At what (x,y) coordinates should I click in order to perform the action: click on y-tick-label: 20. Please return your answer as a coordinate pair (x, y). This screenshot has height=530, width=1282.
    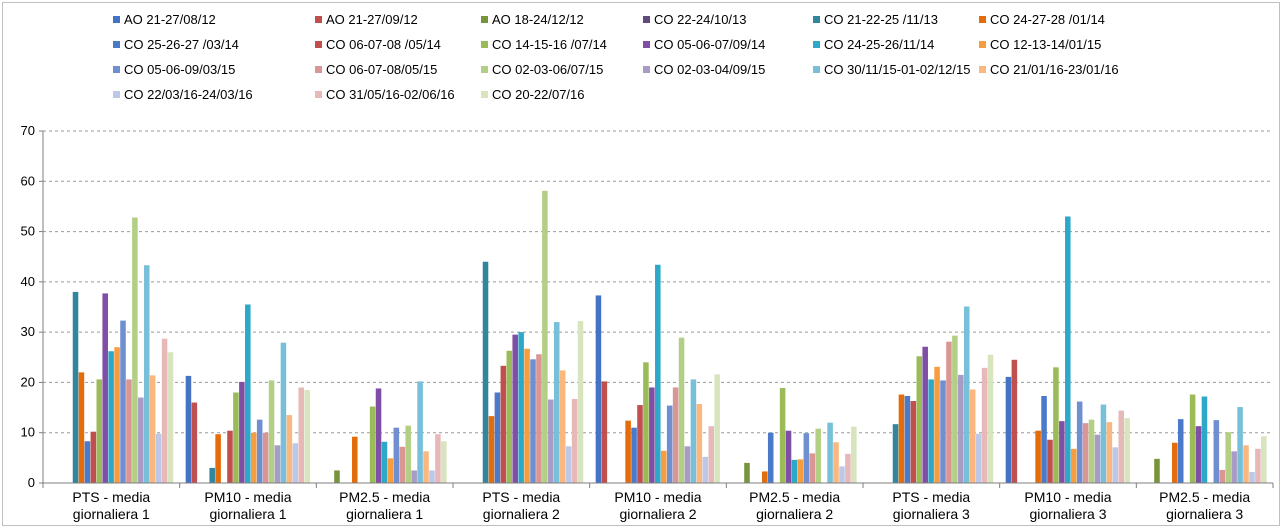
    Looking at the image, I should click on (28, 381).